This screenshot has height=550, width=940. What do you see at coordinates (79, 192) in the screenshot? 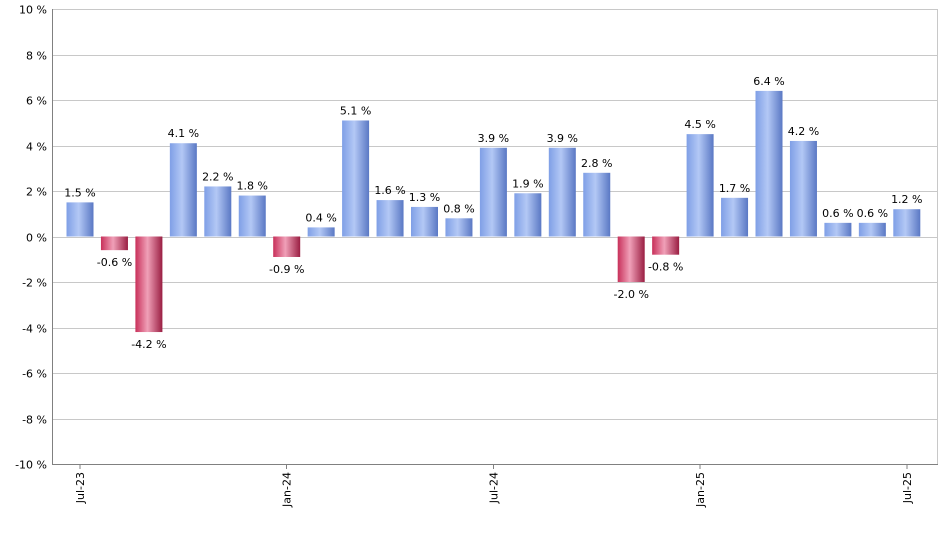
I see `data-label: 1.5 %` at bounding box center [79, 192].